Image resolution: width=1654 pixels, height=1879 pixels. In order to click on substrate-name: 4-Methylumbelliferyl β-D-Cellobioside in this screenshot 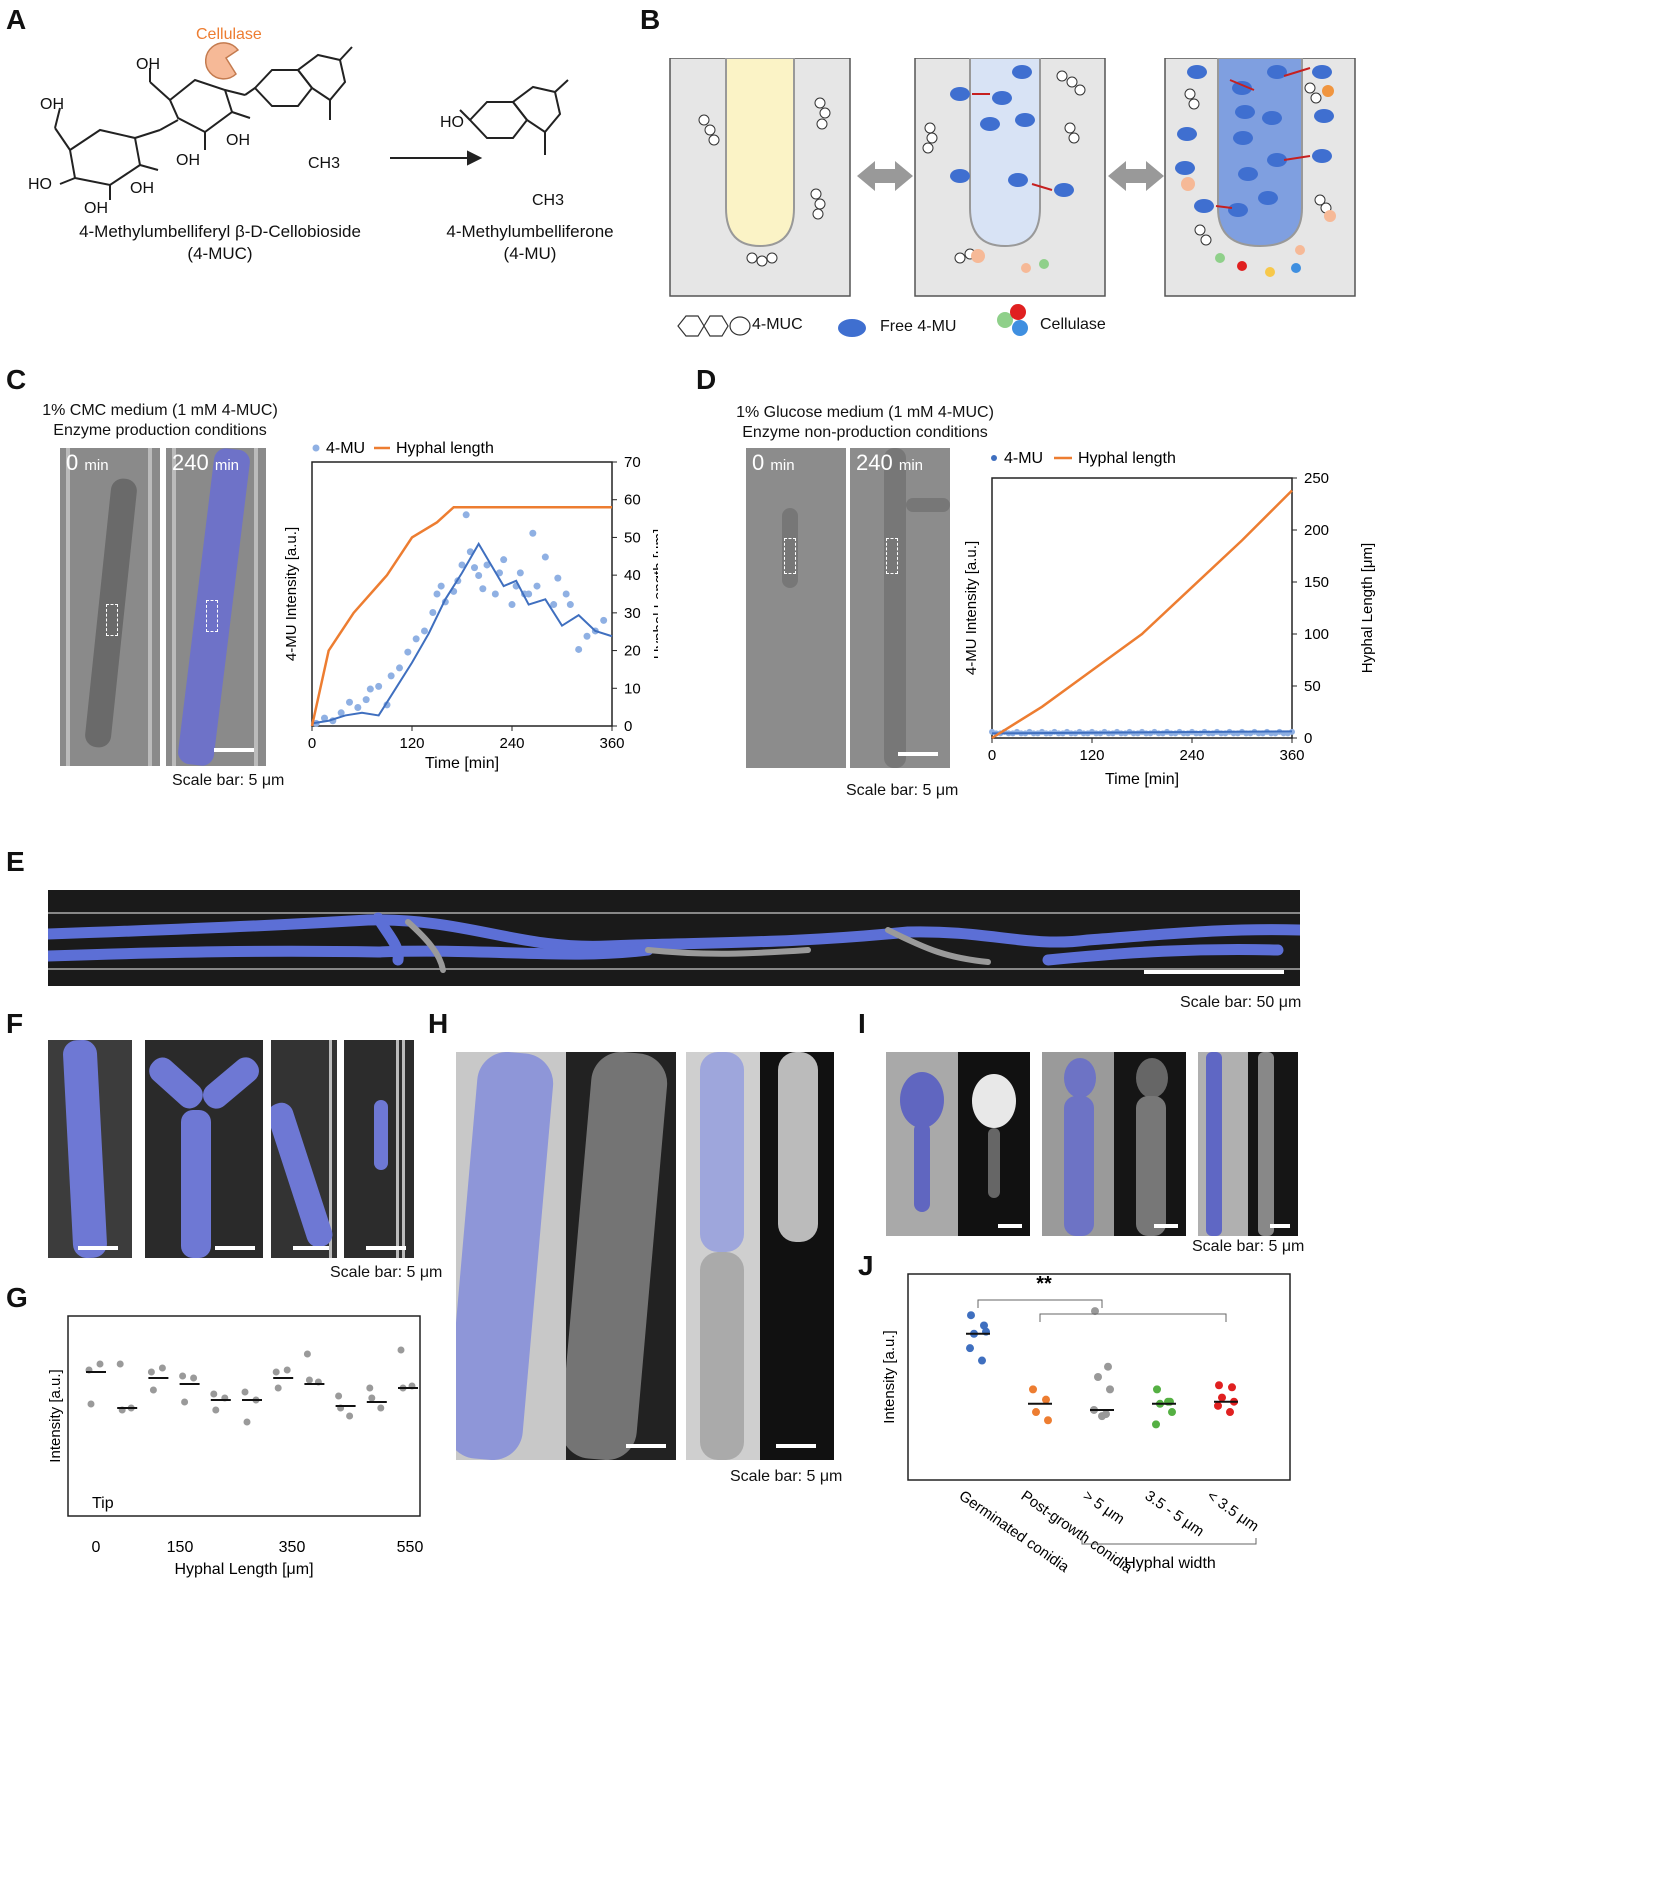, I will do `click(220, 231)`.